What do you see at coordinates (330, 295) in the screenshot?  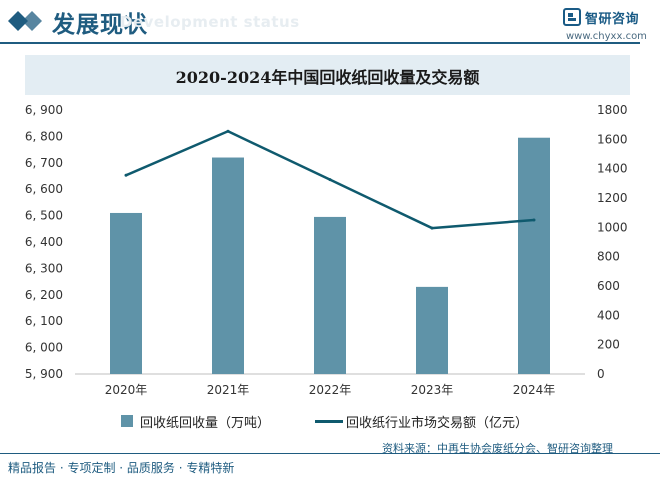 I see `bar-2022年` at bounding box center [330, 295].